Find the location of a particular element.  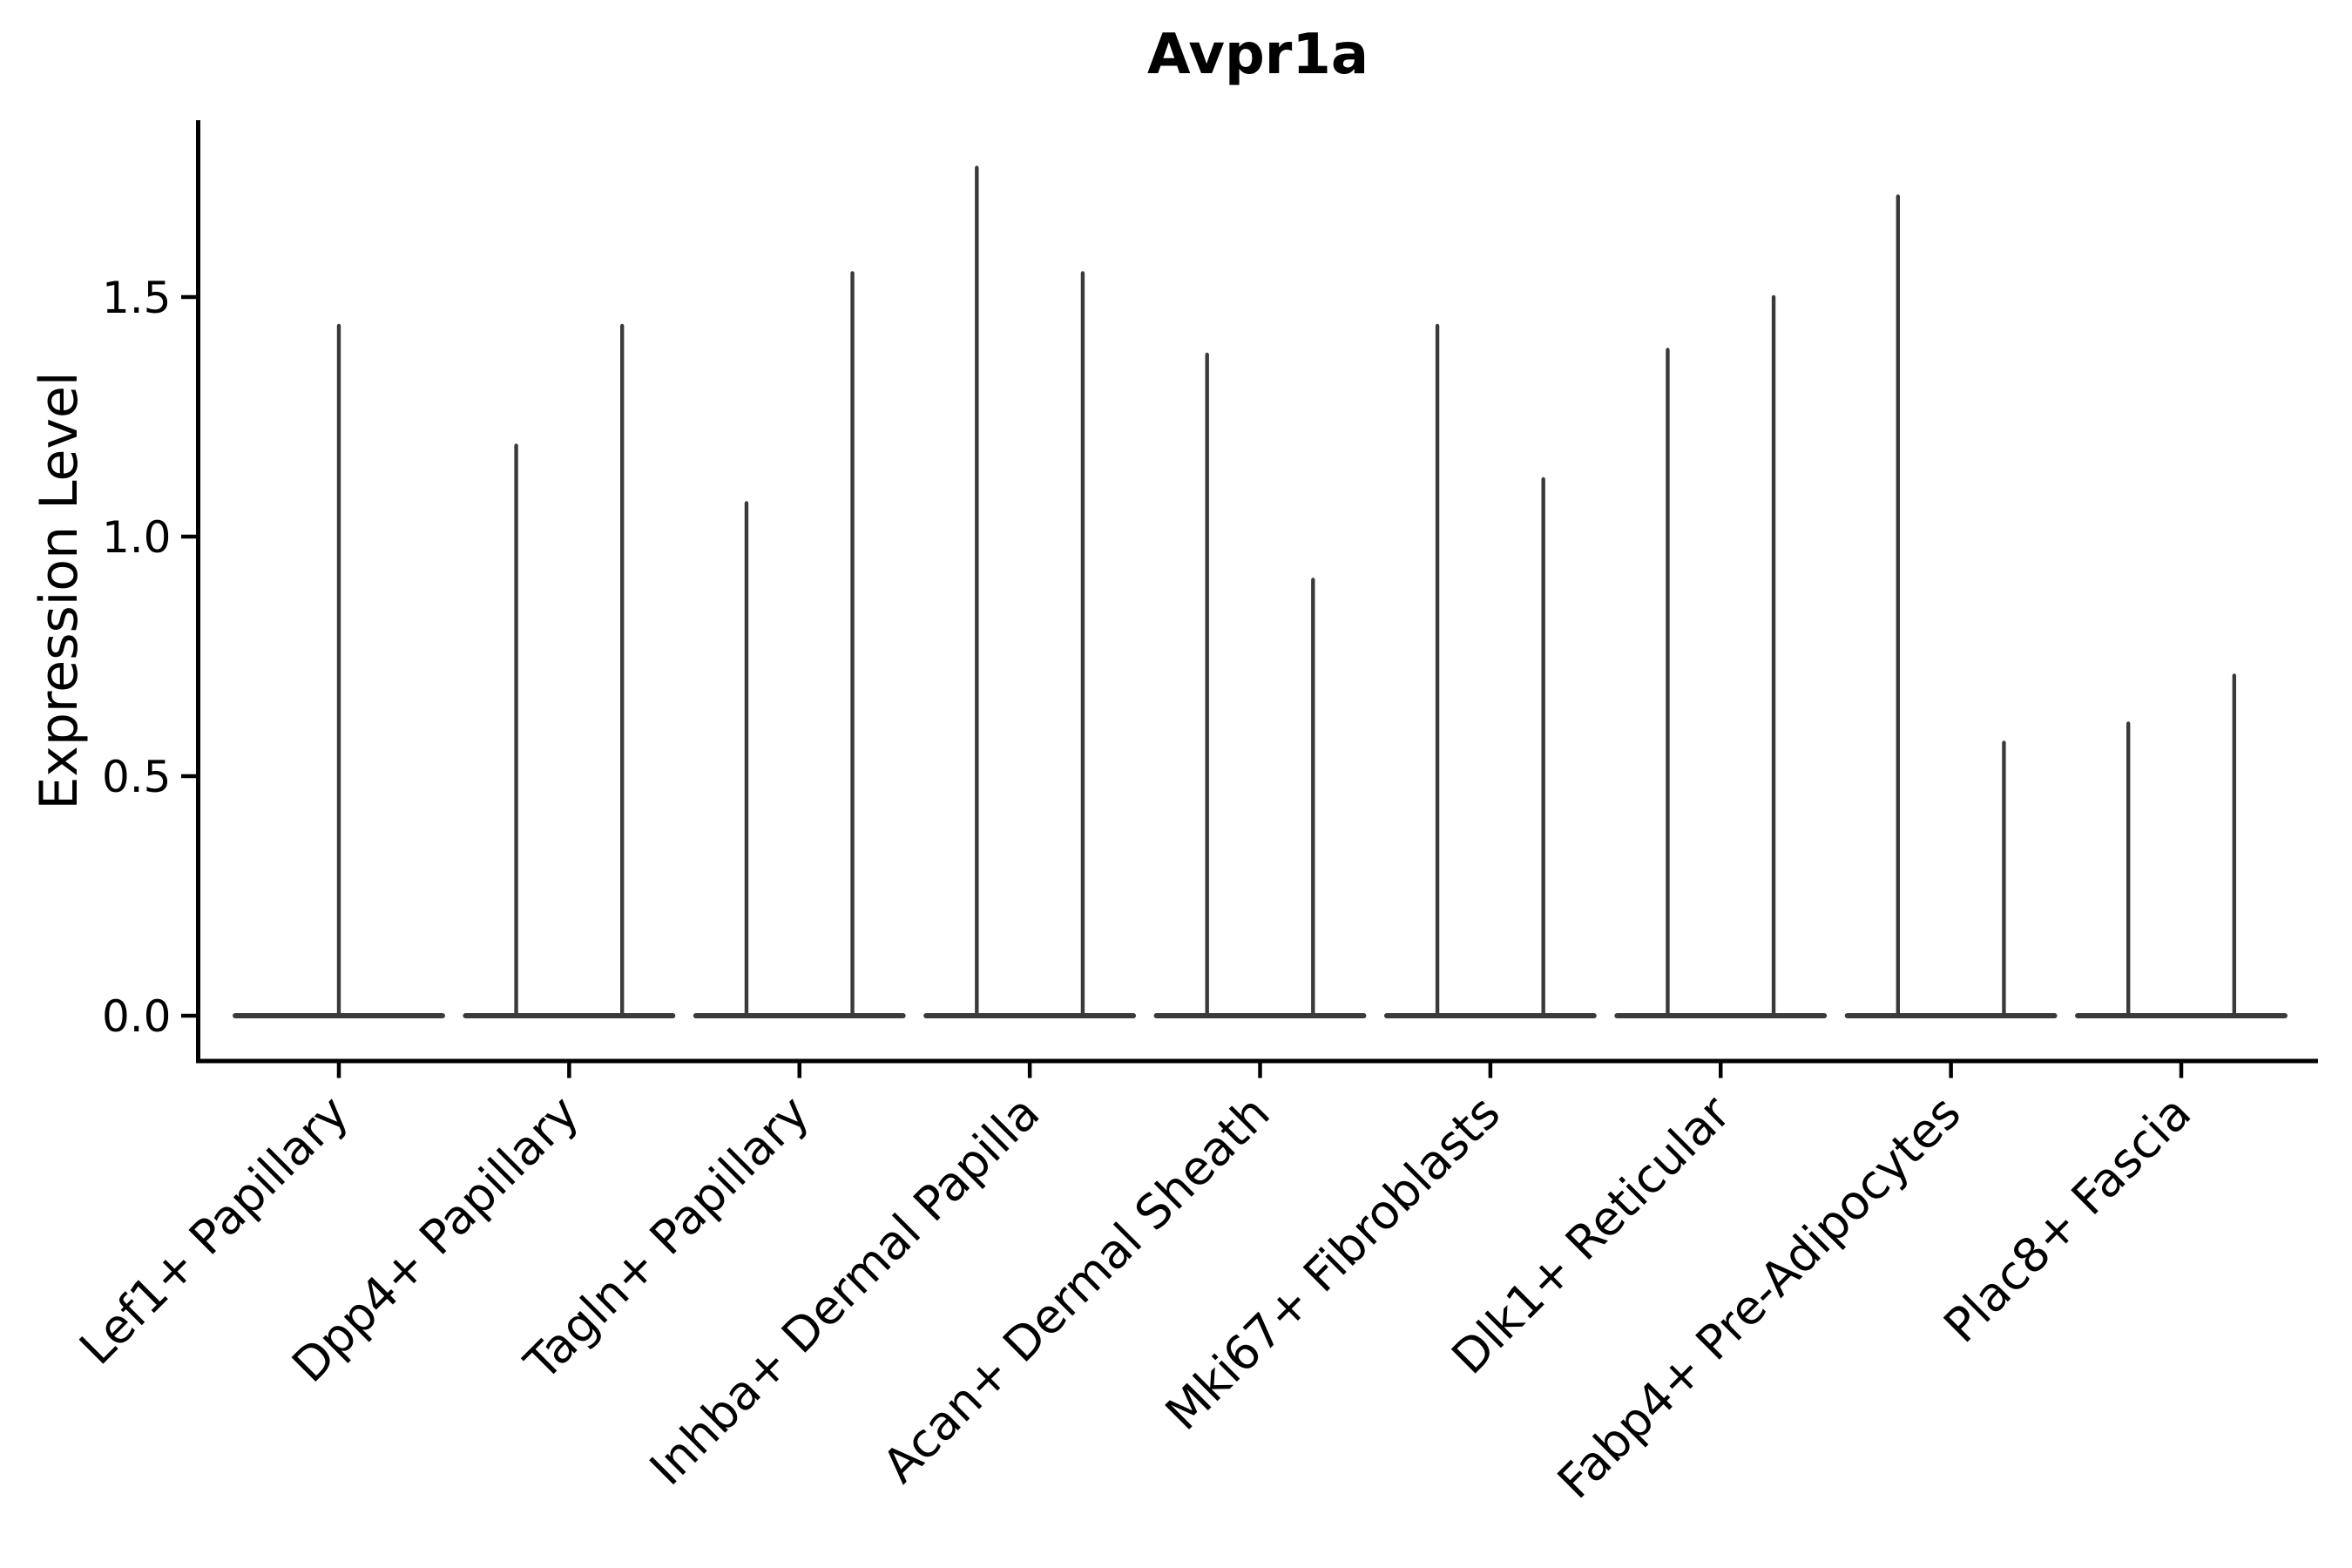

y-tick-label: 0.5 is located at coordinates (137, 777).